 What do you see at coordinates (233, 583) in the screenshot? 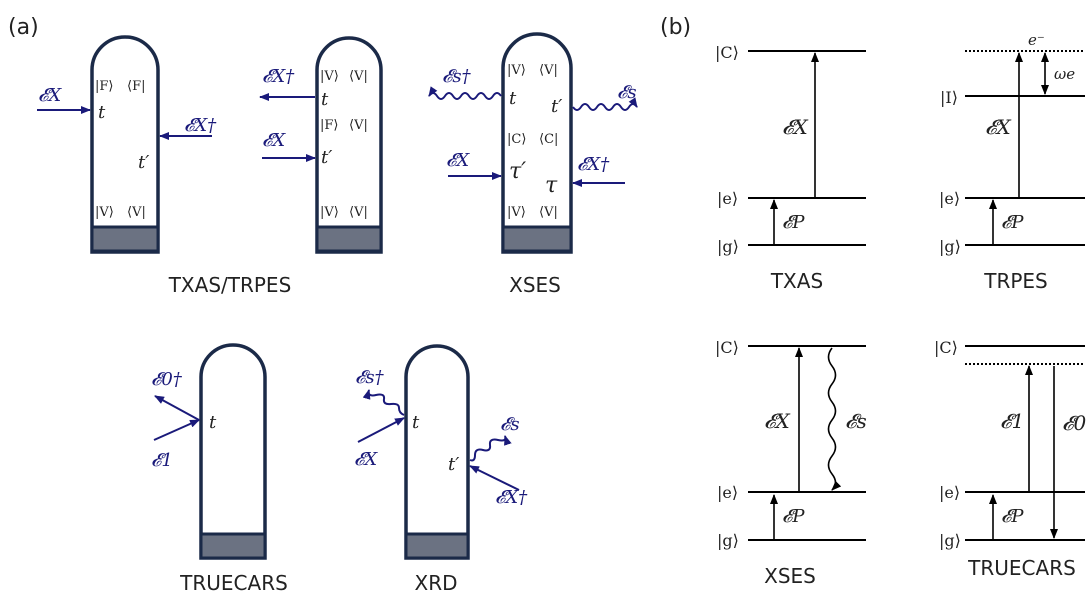
I see `caption-truecars: TRUECARS` at bounding box center [233, 583].